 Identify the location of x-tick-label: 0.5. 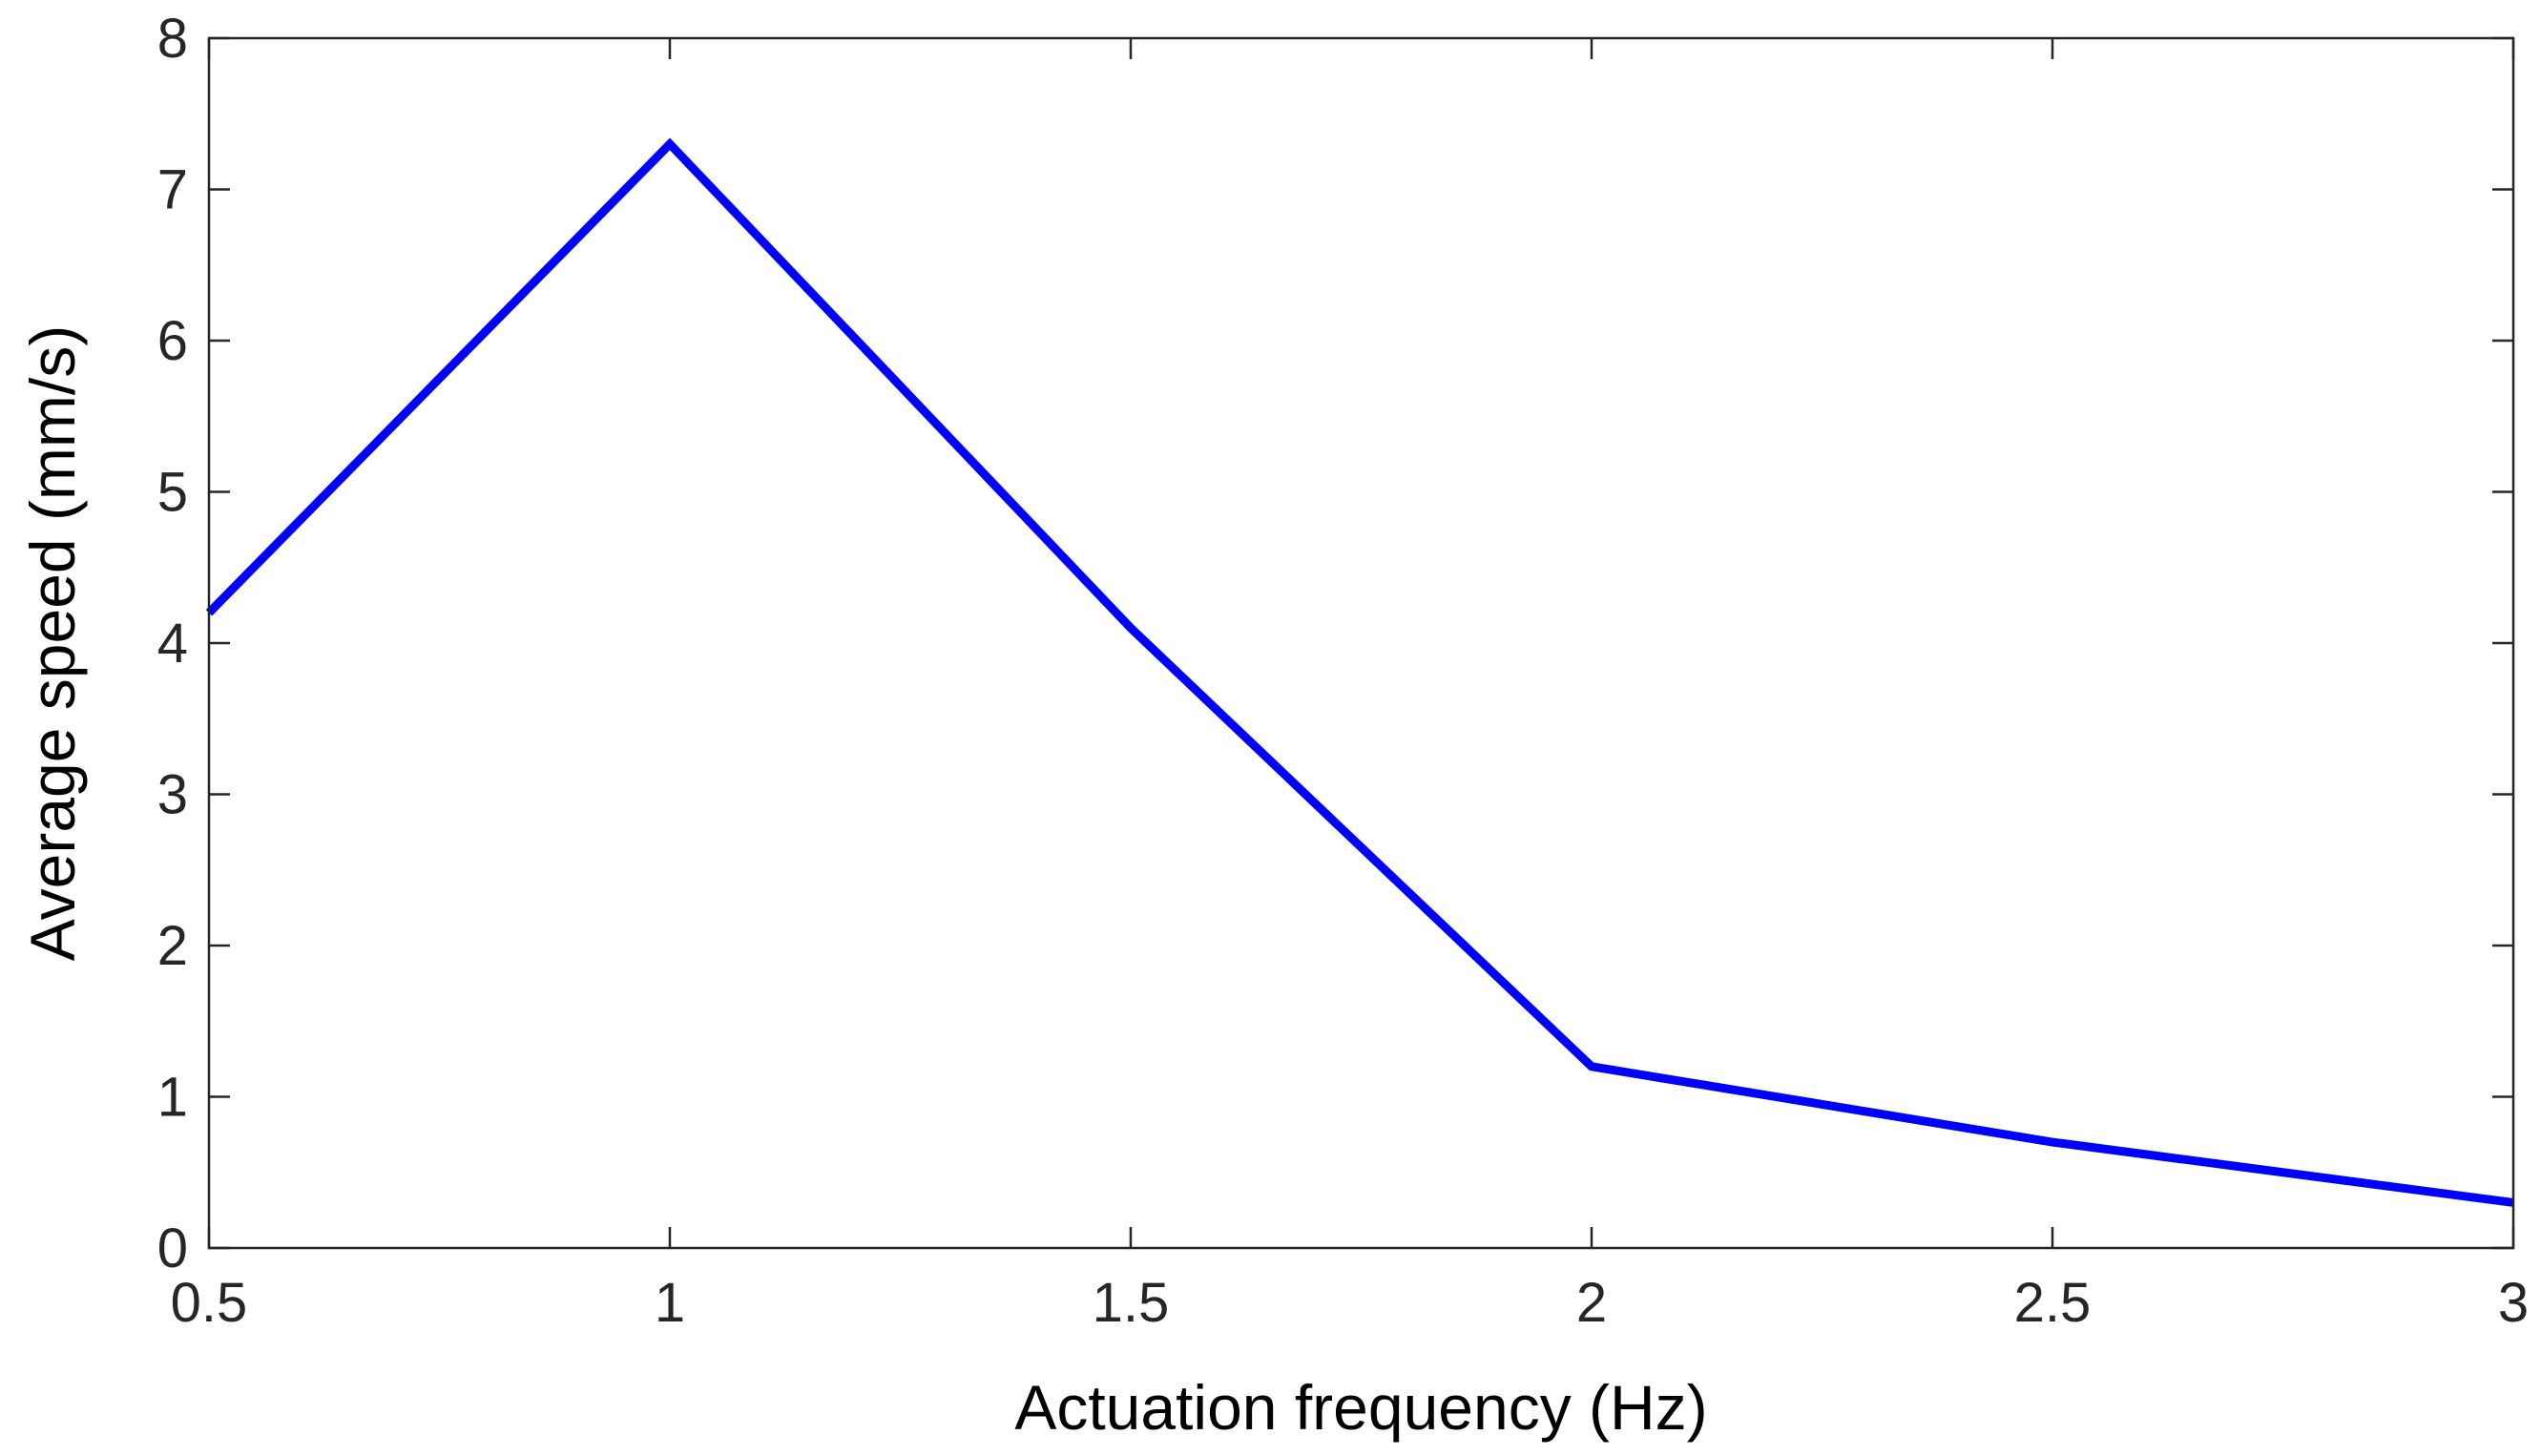
(210, 1303).